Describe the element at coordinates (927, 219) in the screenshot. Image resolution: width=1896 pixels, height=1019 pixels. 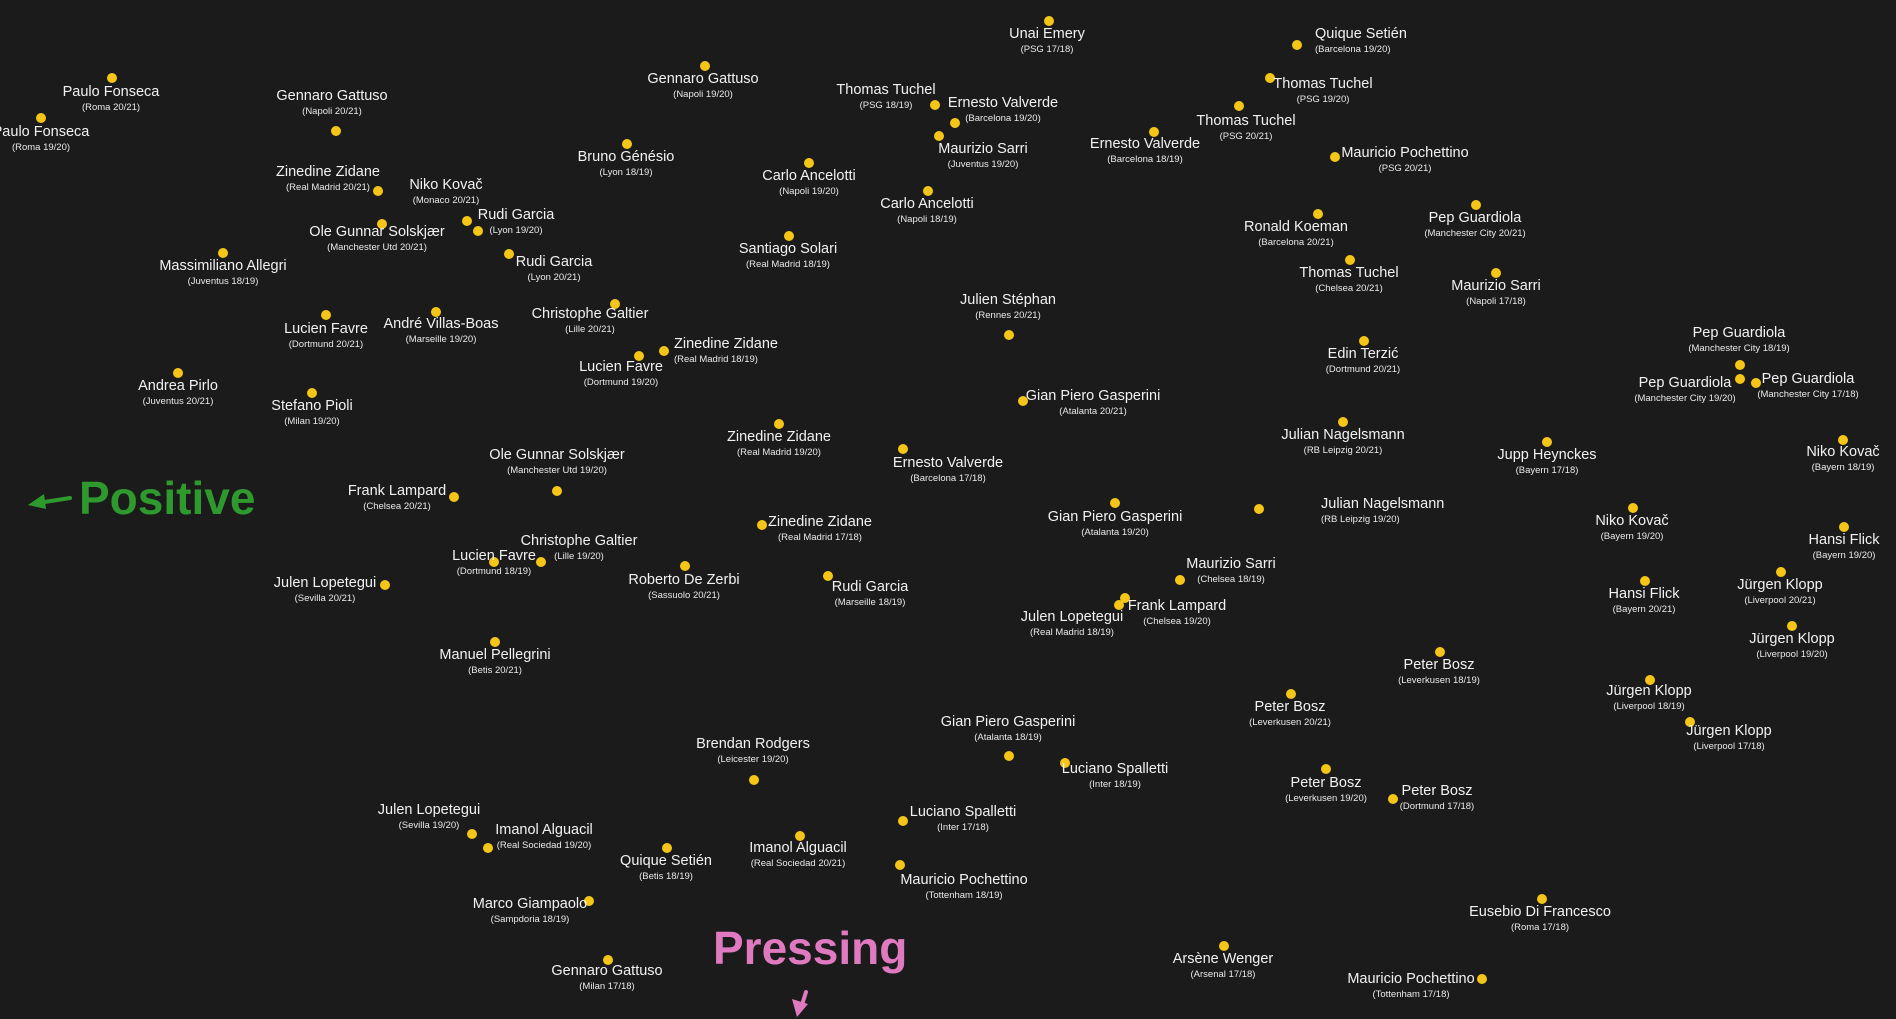
I see `point-label-season: (Napoli 18/19)` at that location.